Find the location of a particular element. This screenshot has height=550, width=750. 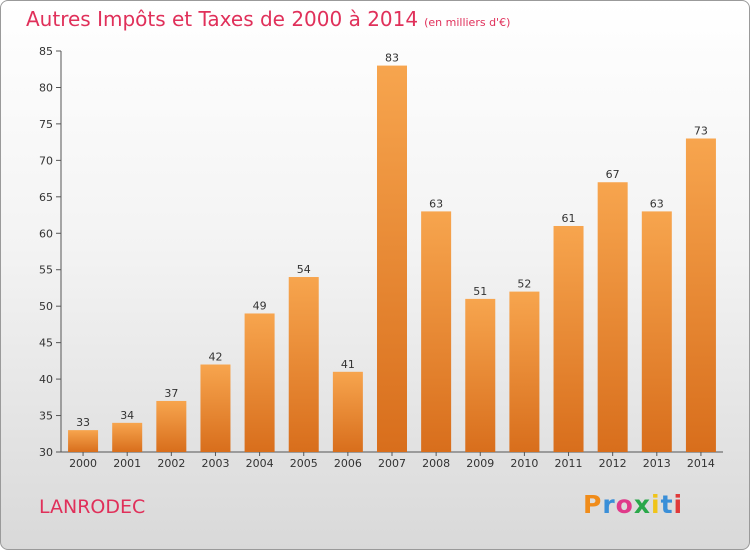

y-tick-label: 70 is located at coordinates (46, 160).